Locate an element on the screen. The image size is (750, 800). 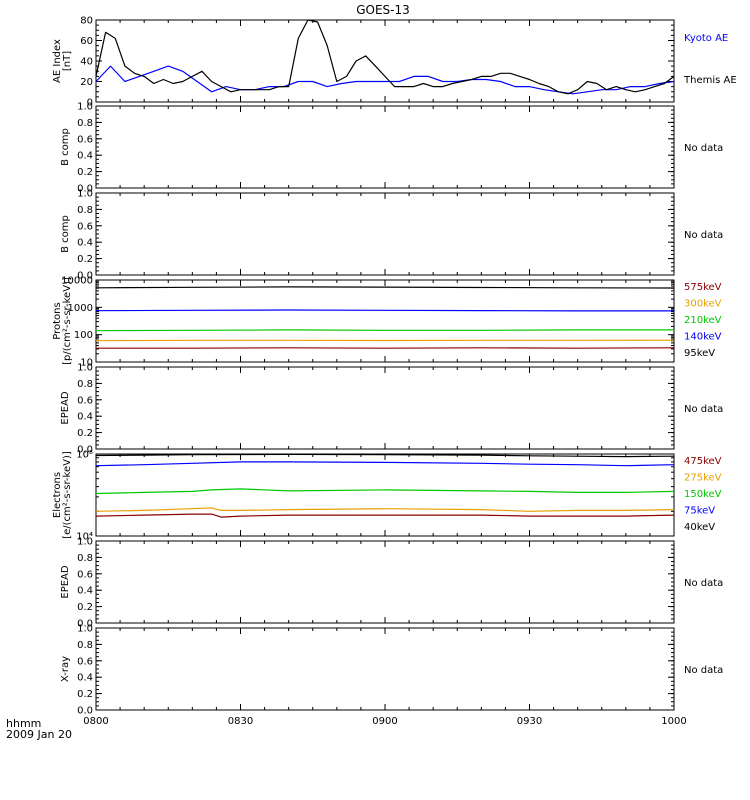
no-data-note-epead-1: No data is located at coordinates (703, 409).